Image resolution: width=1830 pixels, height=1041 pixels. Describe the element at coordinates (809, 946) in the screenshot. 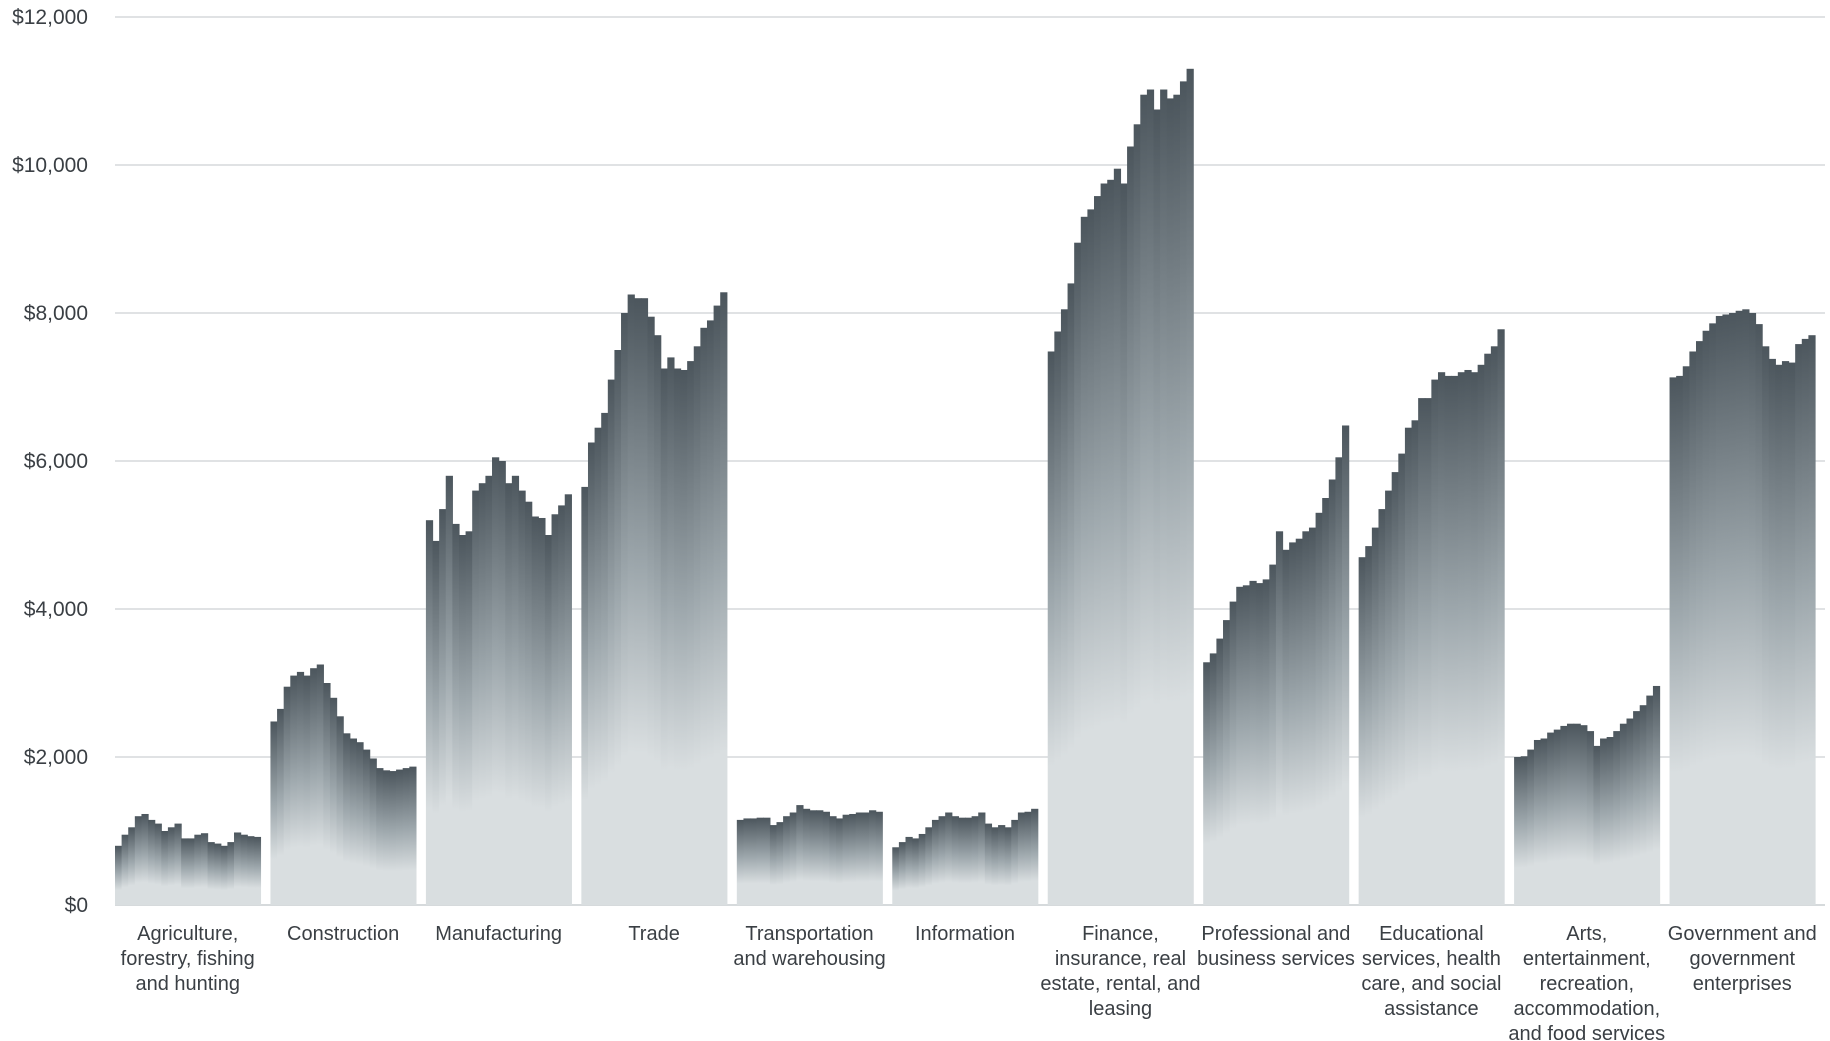

I see `category-label: Transportation and warehousing` at that location.